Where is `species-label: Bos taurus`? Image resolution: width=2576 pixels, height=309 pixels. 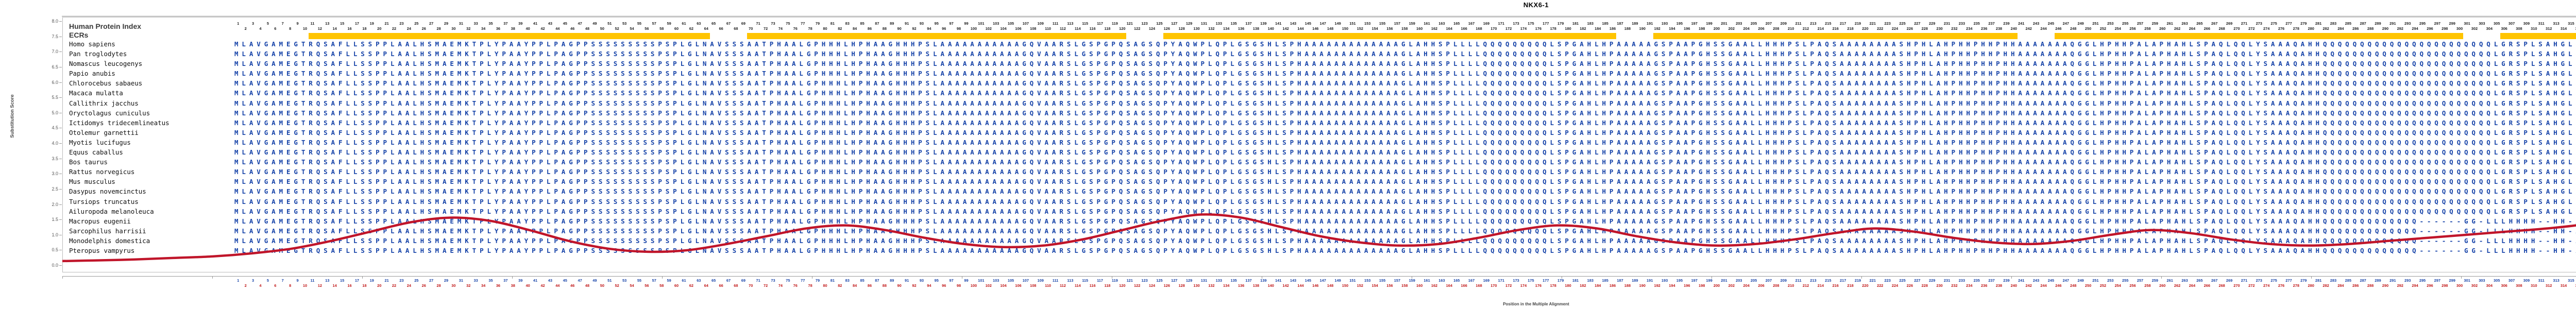 species-label: Bos taurus is located at coordinates (88, 162).